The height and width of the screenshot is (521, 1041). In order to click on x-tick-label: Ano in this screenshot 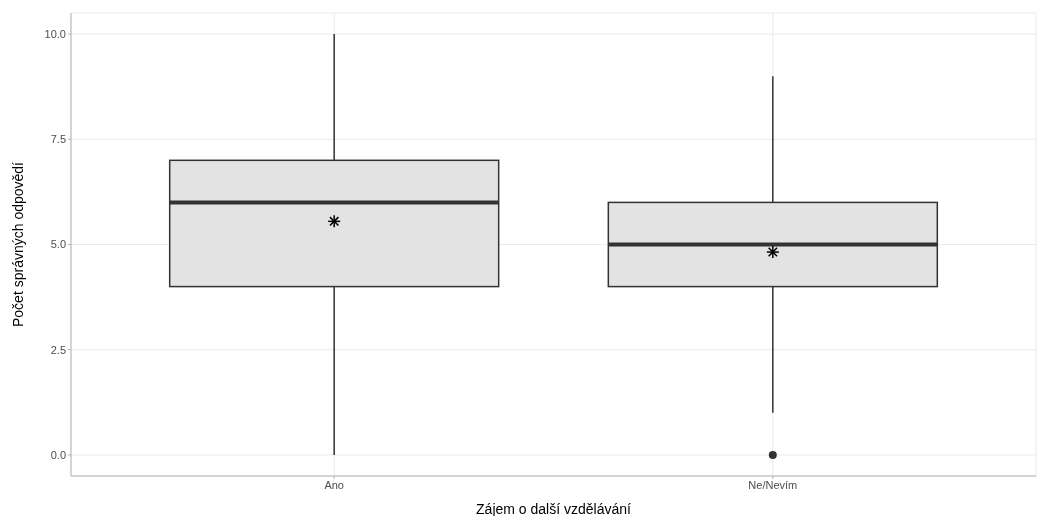, I will do `click(334, 484)`.